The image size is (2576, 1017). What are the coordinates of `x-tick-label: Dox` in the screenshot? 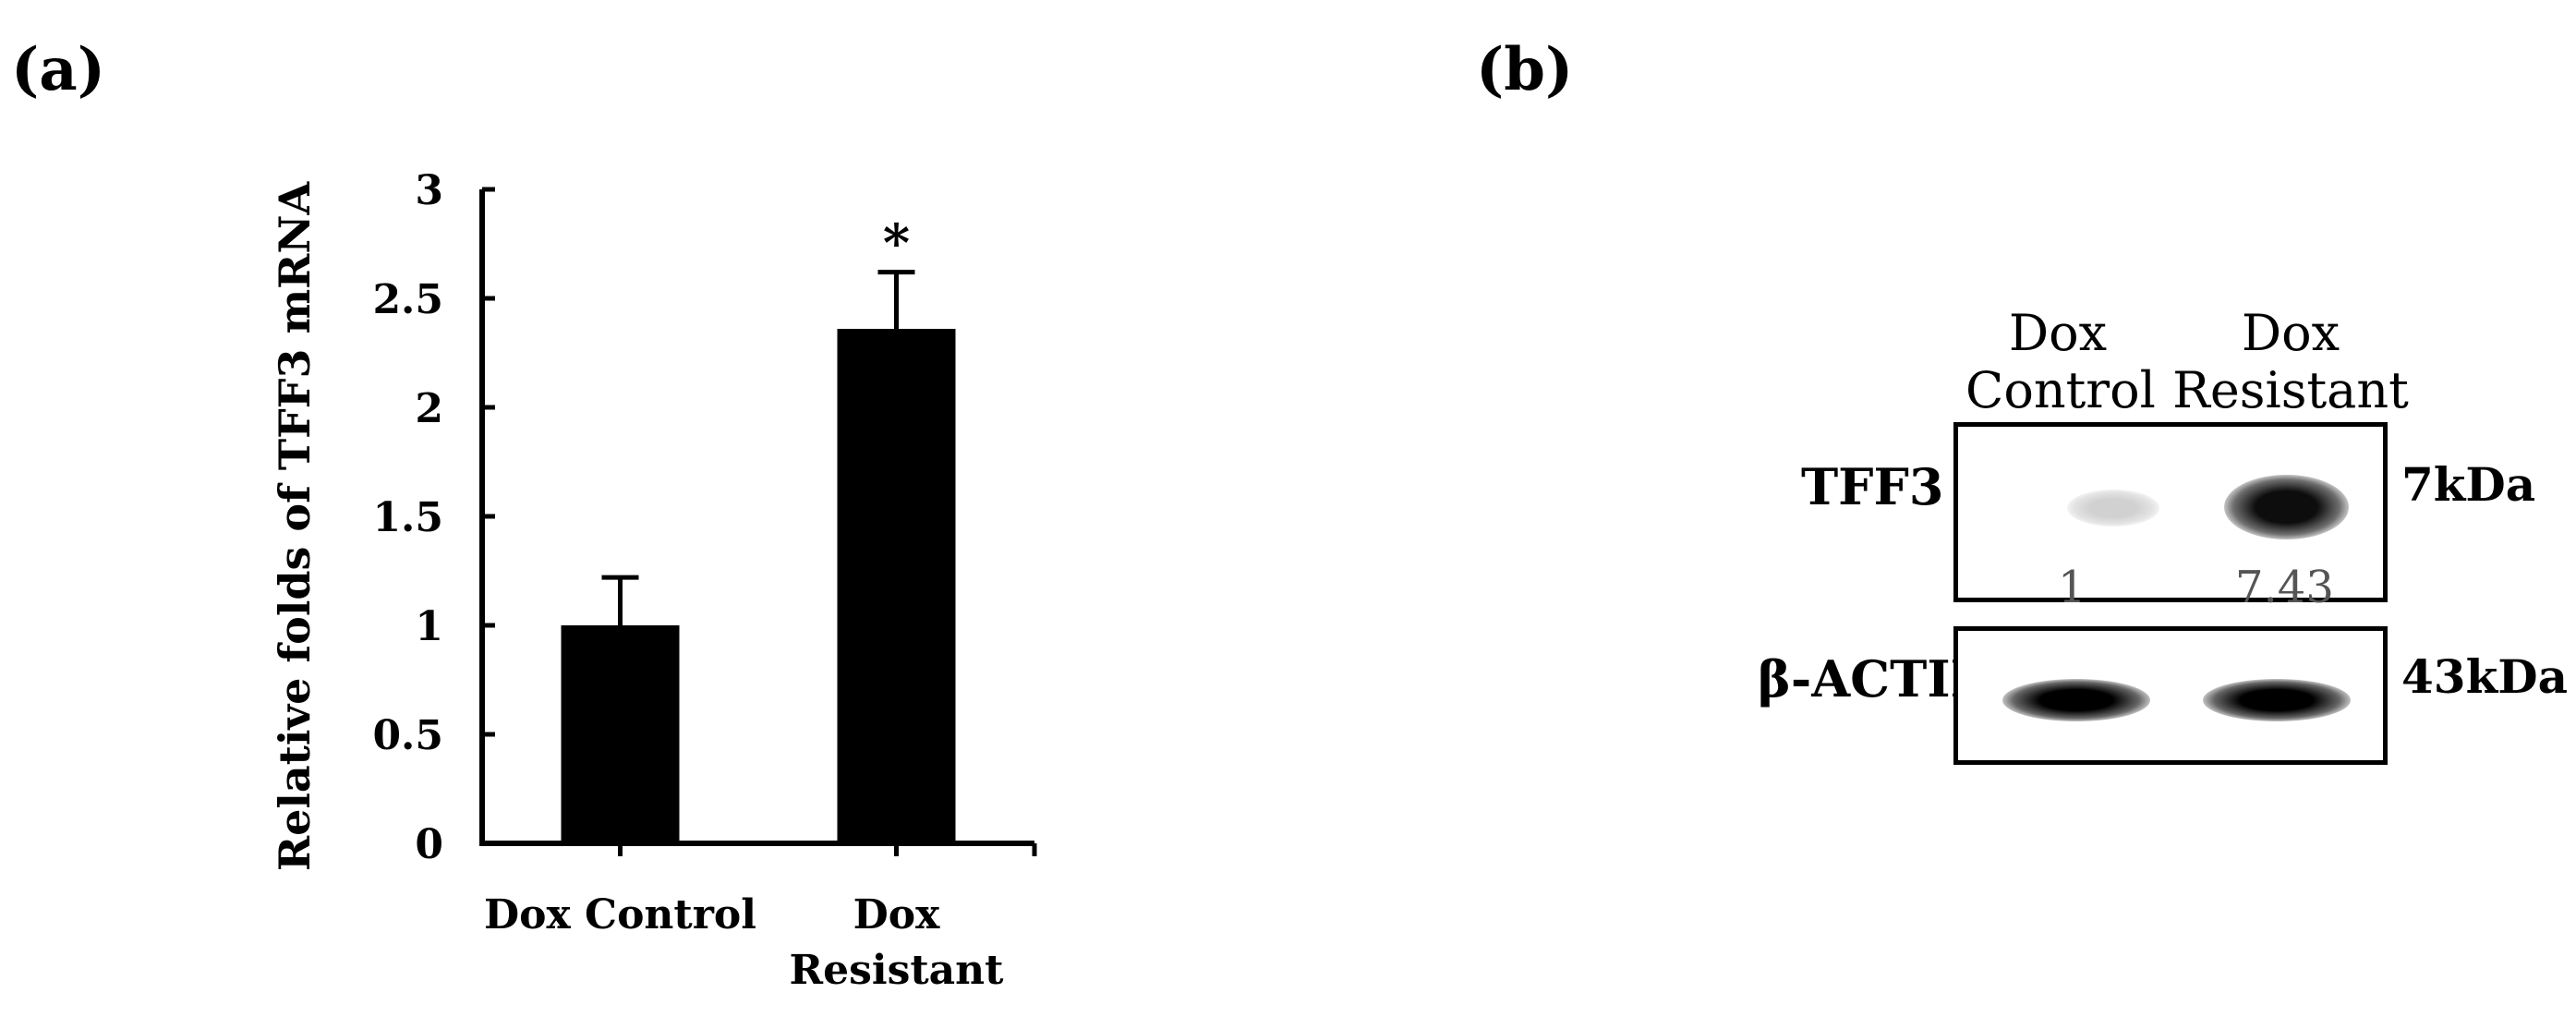 It's located at (897, 914).